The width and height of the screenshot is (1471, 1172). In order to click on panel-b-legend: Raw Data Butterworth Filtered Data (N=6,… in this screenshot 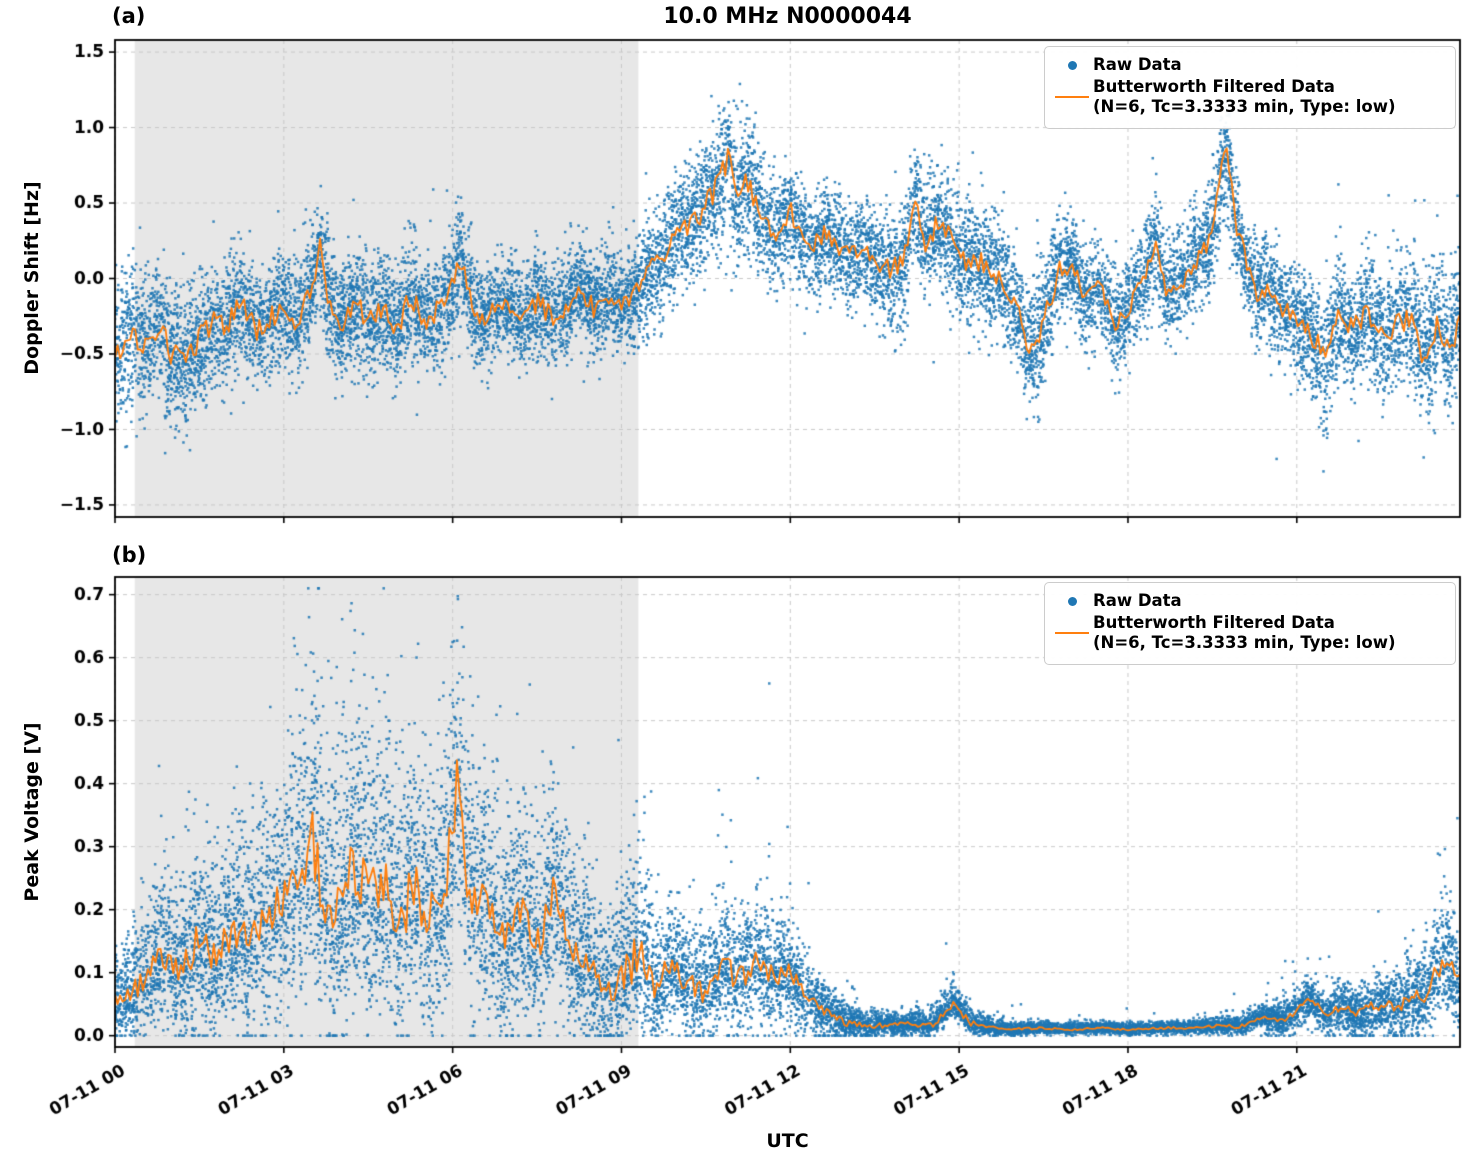, I will do `click(1250, 623)`.